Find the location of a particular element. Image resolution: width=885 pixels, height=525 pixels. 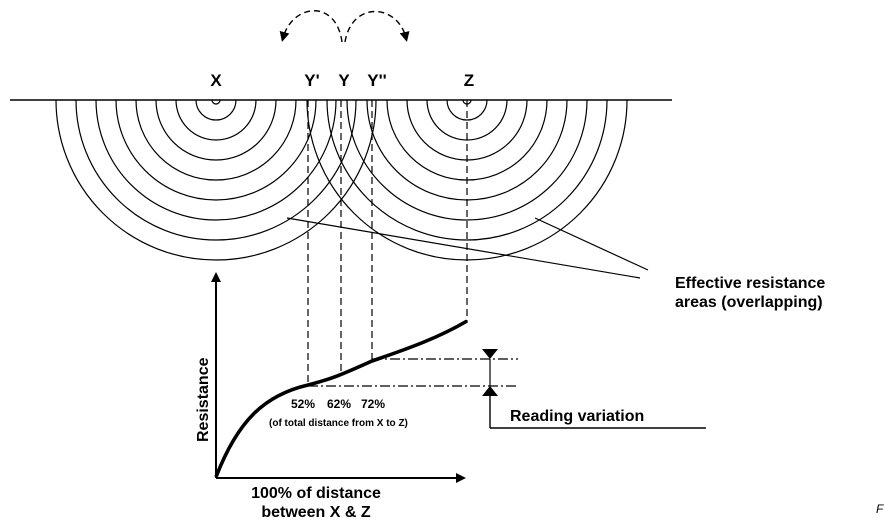

reading-variation-label: Reading variation is located at coordinates (577, 416).